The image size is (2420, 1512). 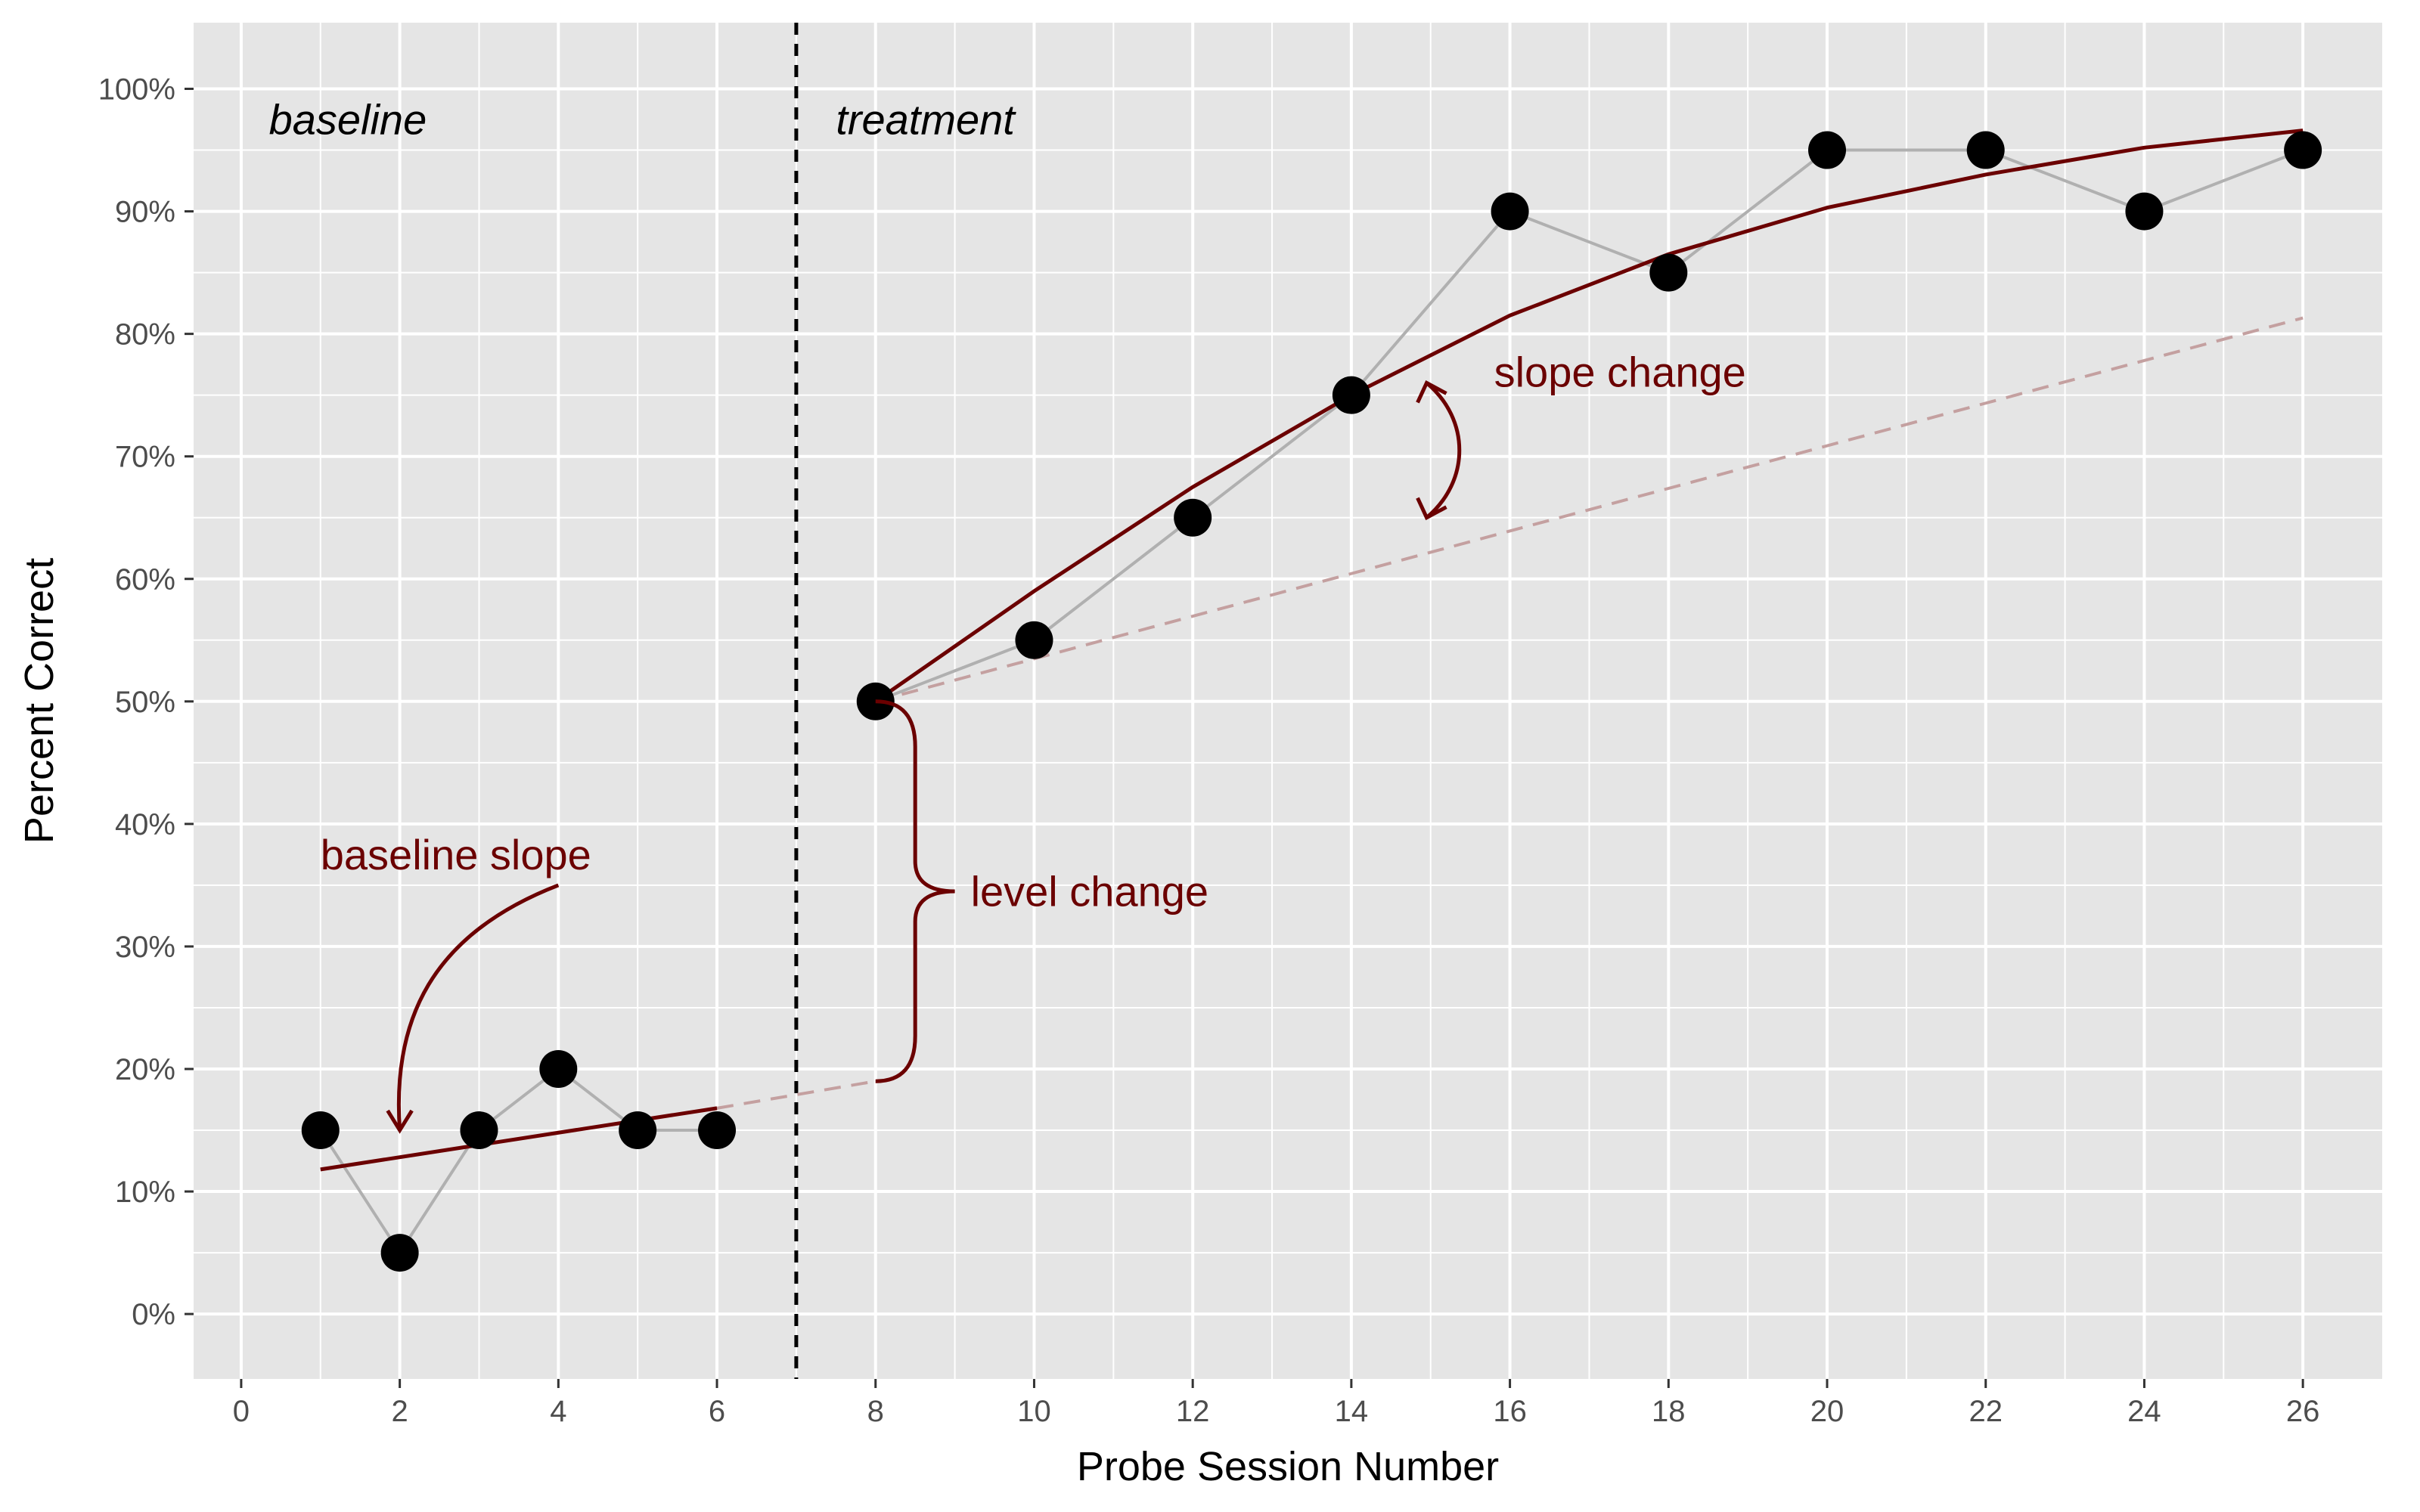 What do you see at coordinates (1827, 1411) in the screenshot?
I see `x-tick-label: 20` at bounding box center [1827, 1411].